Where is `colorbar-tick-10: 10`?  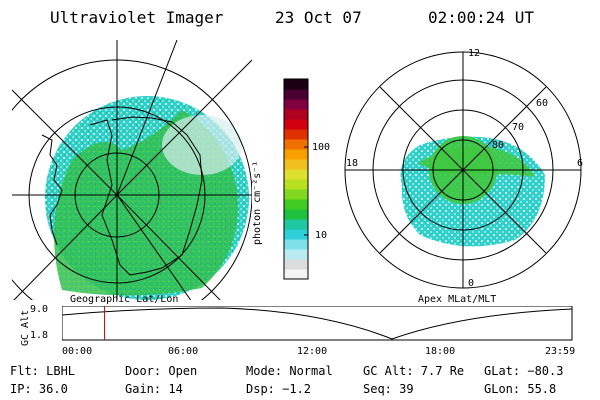 colorbar-tick-10: 10 is located at coordinates (321, 235).